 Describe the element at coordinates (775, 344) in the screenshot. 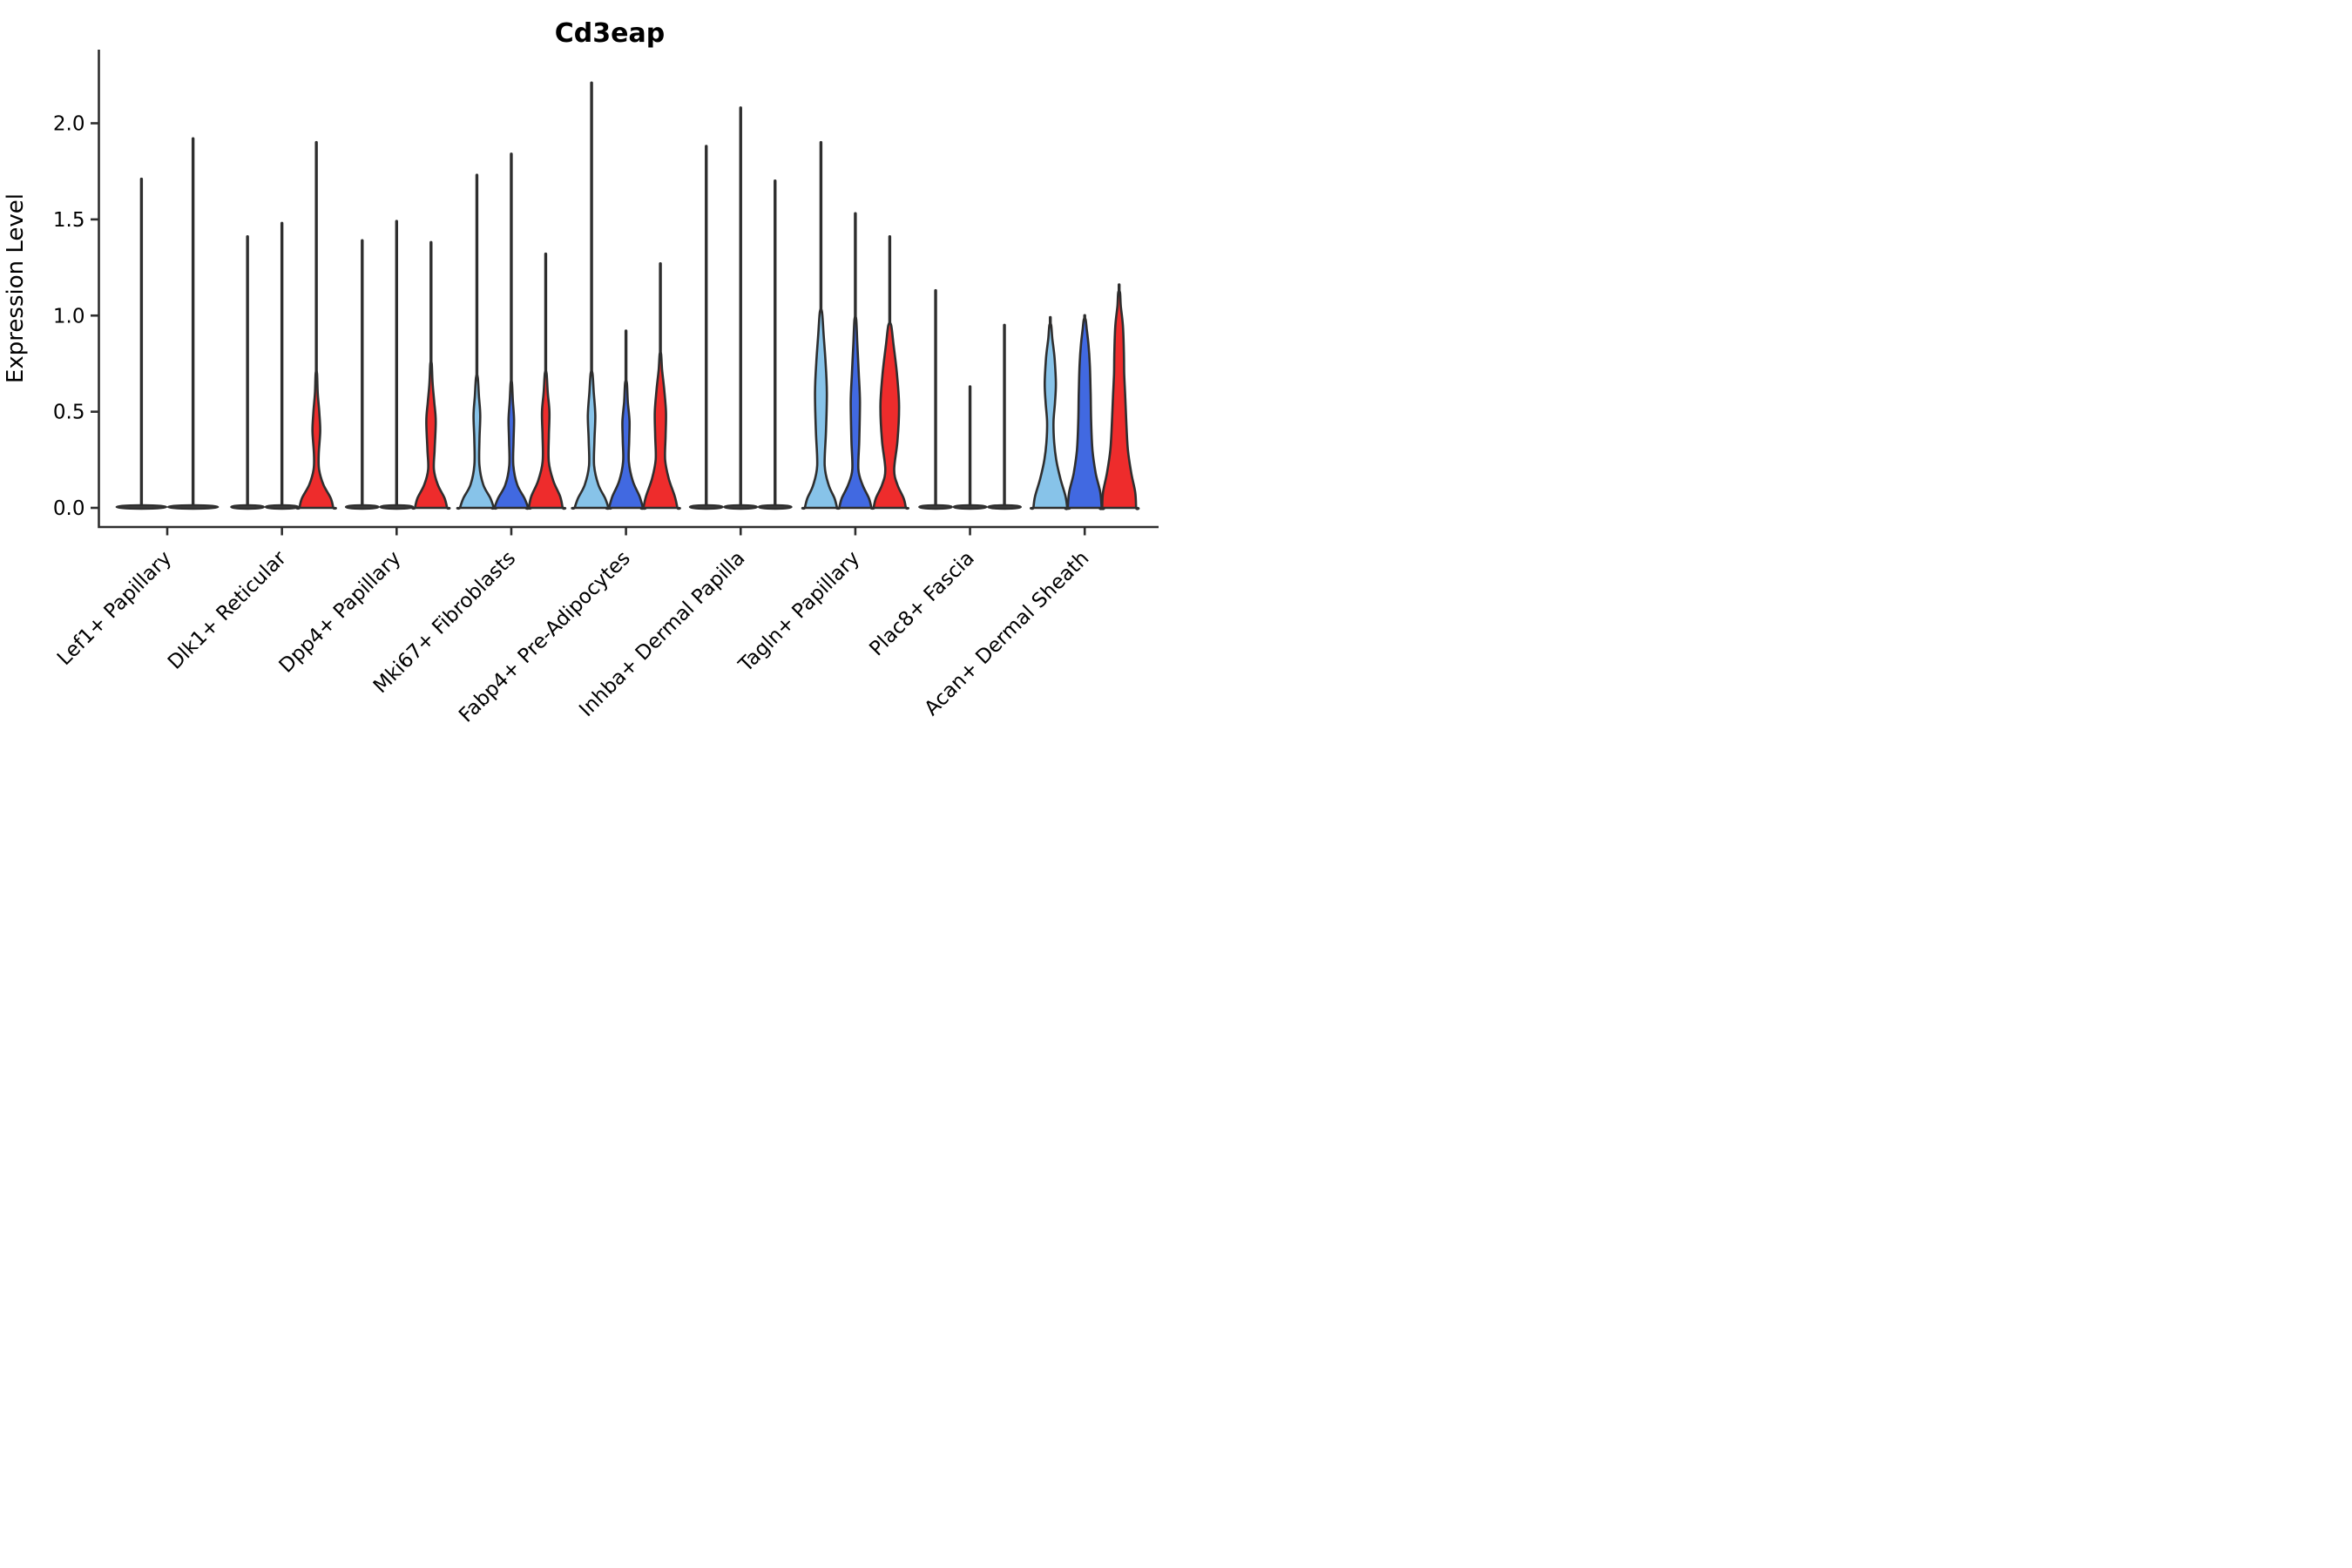

I see `violin-5-red` at that location.